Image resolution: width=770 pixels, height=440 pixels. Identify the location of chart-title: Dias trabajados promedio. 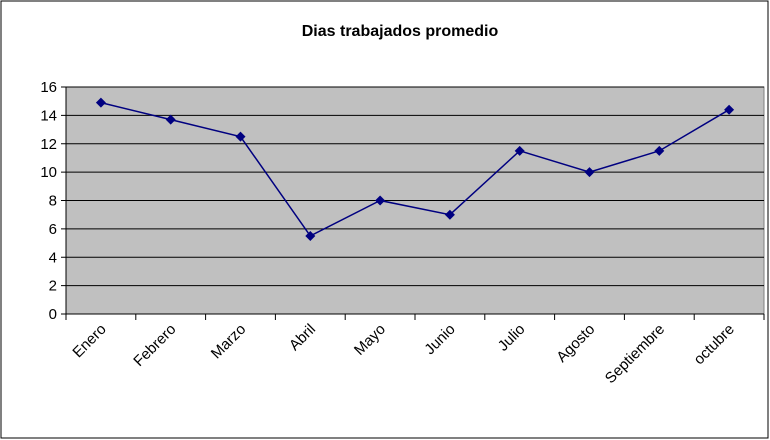
(400, 31).